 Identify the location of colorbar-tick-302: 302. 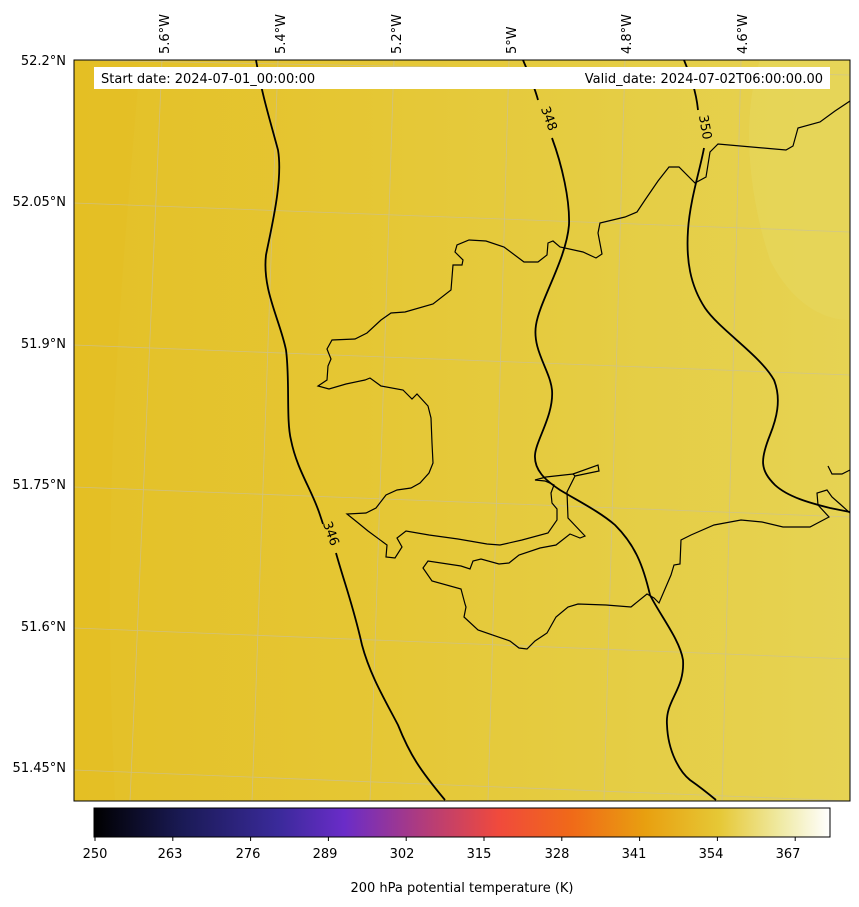
(402, 854).